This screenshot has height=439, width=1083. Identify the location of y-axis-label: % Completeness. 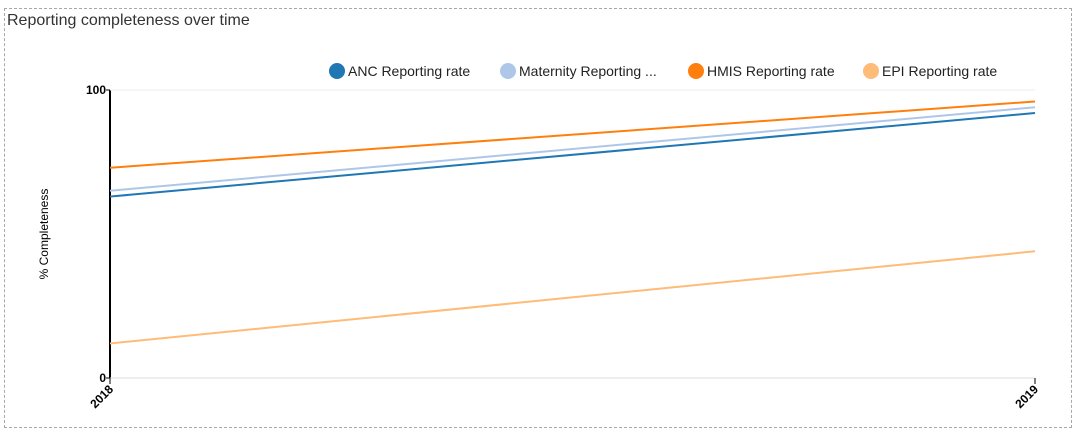
(44, 234).